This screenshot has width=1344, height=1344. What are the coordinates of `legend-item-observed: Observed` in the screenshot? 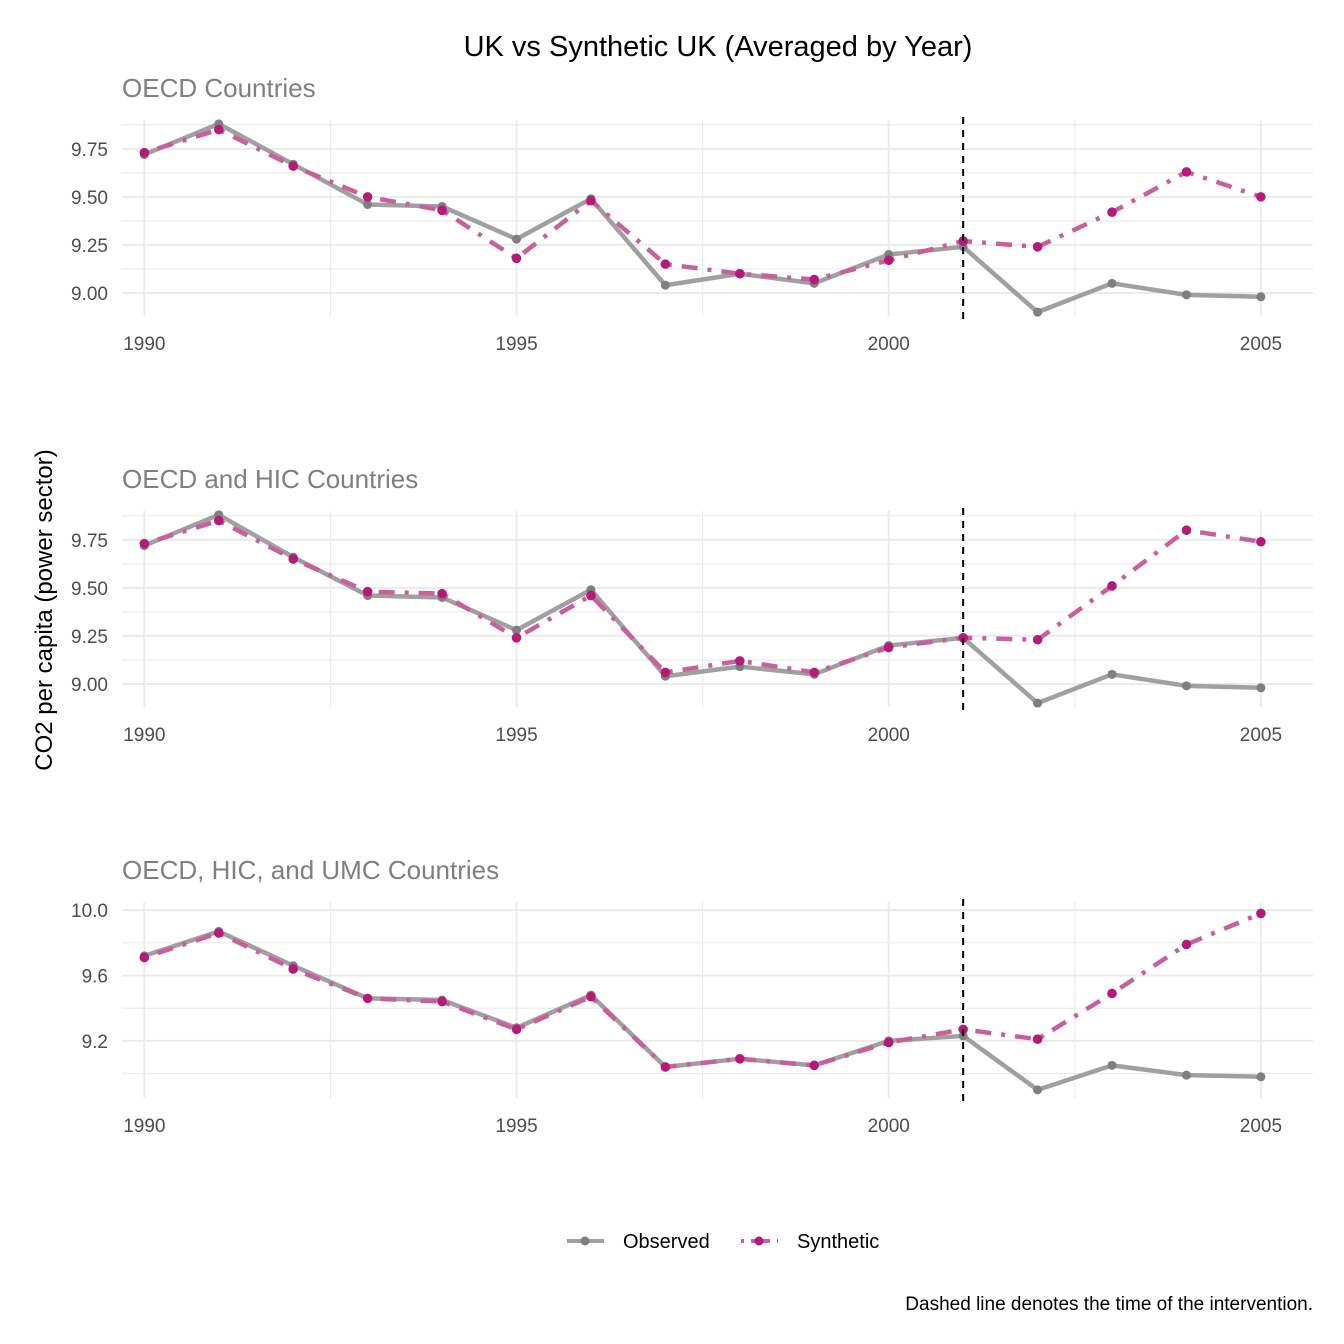 It's located at (638, 1242).